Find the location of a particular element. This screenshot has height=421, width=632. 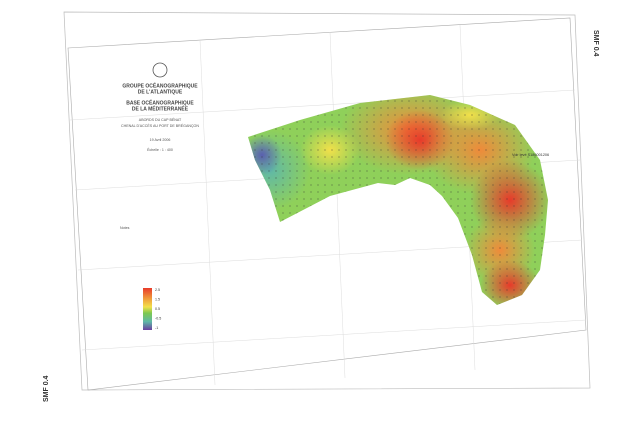

legend: 2.5 1.5 0.5 -0.5 -1 is located at coordinates (158, 309).